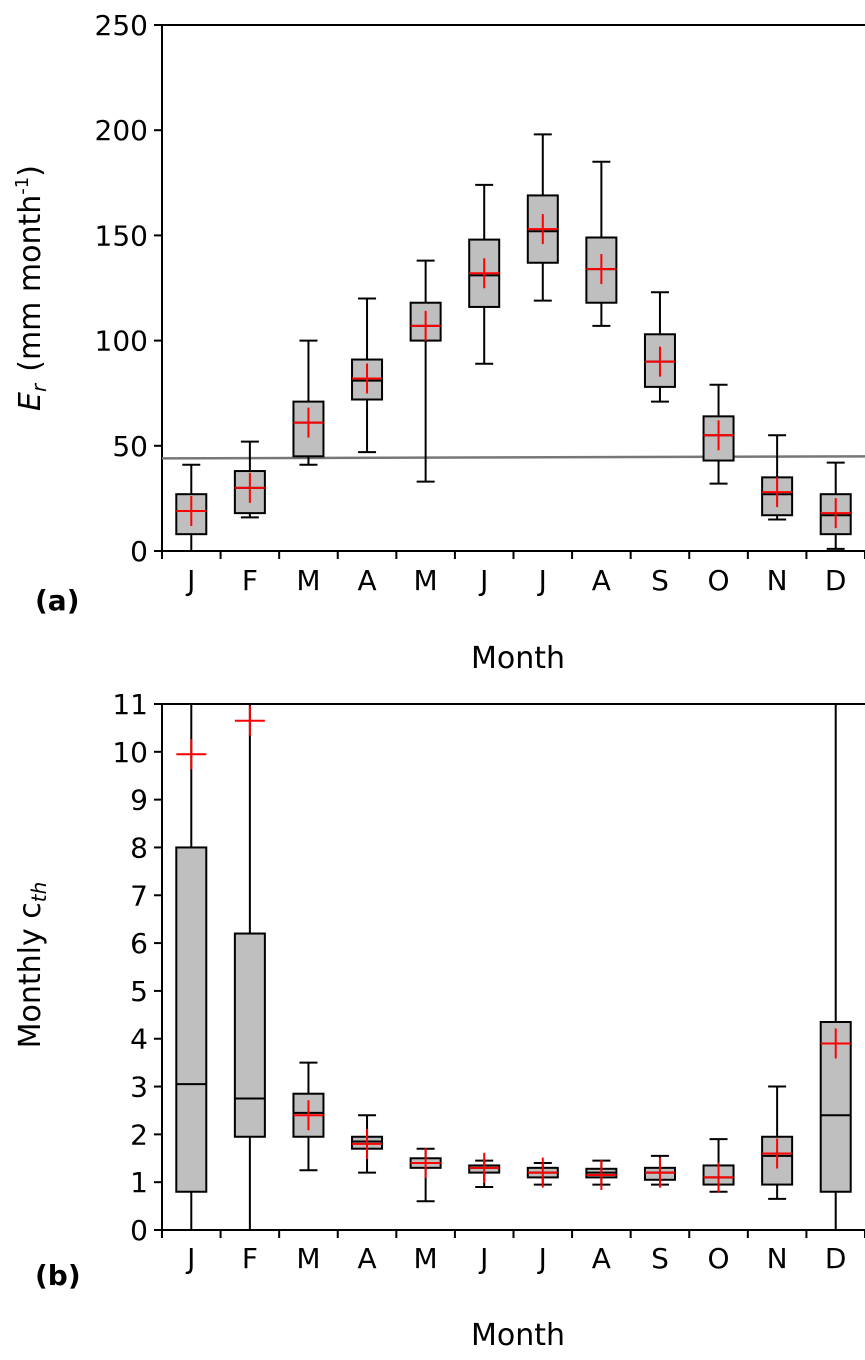 This screenshot has height=1360, width=865. Describe the element at coordinates (121, 235) in the screenshot. I see `panel-a-y-tick-label: 150` at that location.